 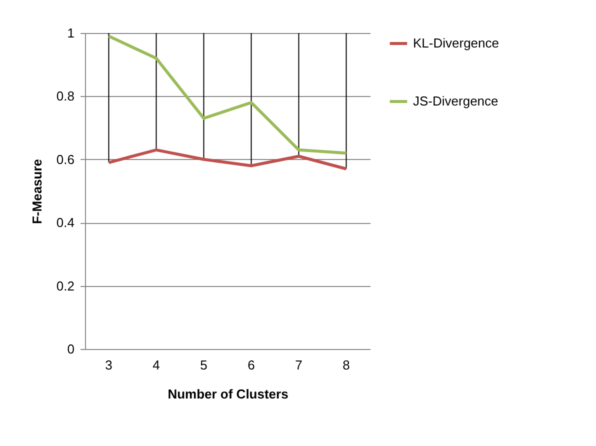 What do you see at coordinates (298, 365) in the screenshot?
I see `x-tick-label: 7` at bounding box center [298, 365].